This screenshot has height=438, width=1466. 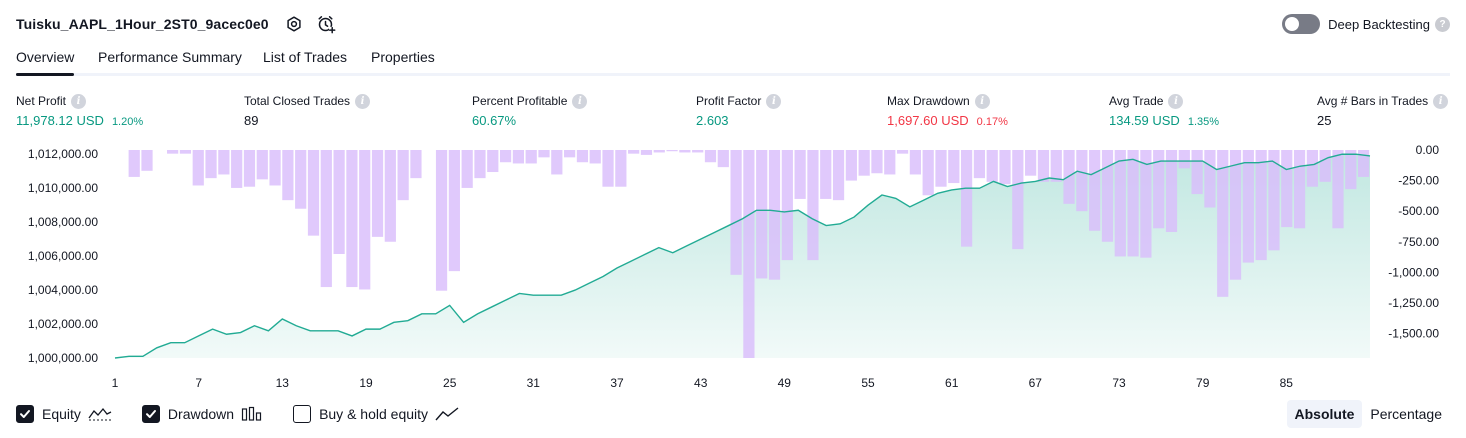 What do you see at coordinates (64, 414) in the screenshot?
I see `legend-equity: Equity` at bounding box center [64, 414].